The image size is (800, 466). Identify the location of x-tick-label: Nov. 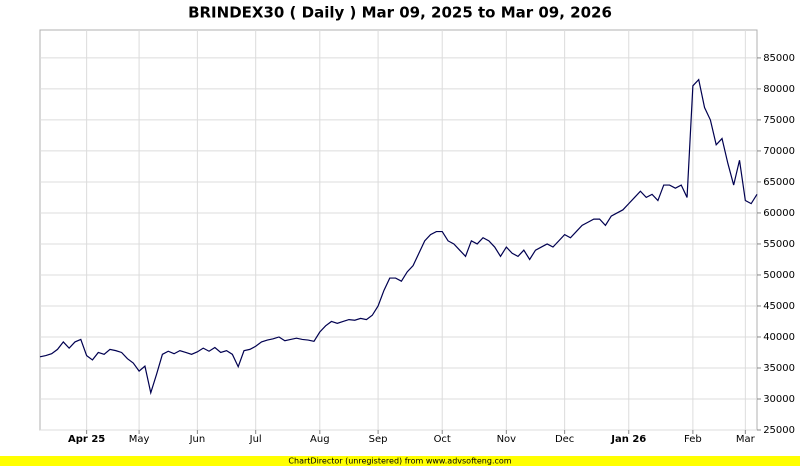
(507, 439).